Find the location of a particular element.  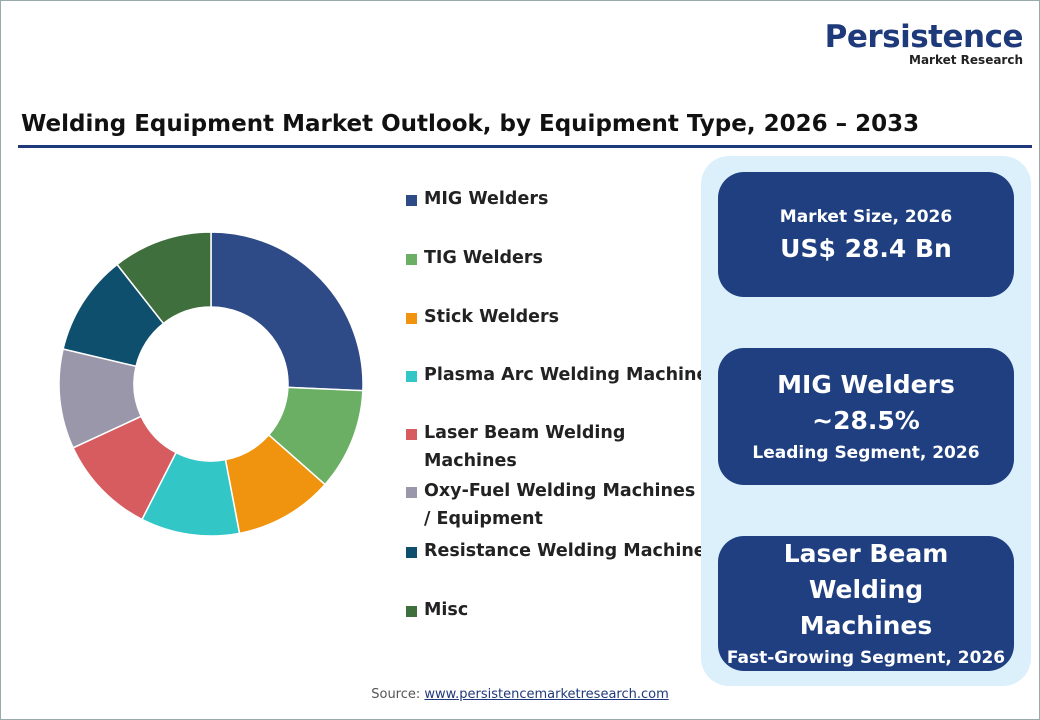

donut-chart is located at coordinates (211, 384).